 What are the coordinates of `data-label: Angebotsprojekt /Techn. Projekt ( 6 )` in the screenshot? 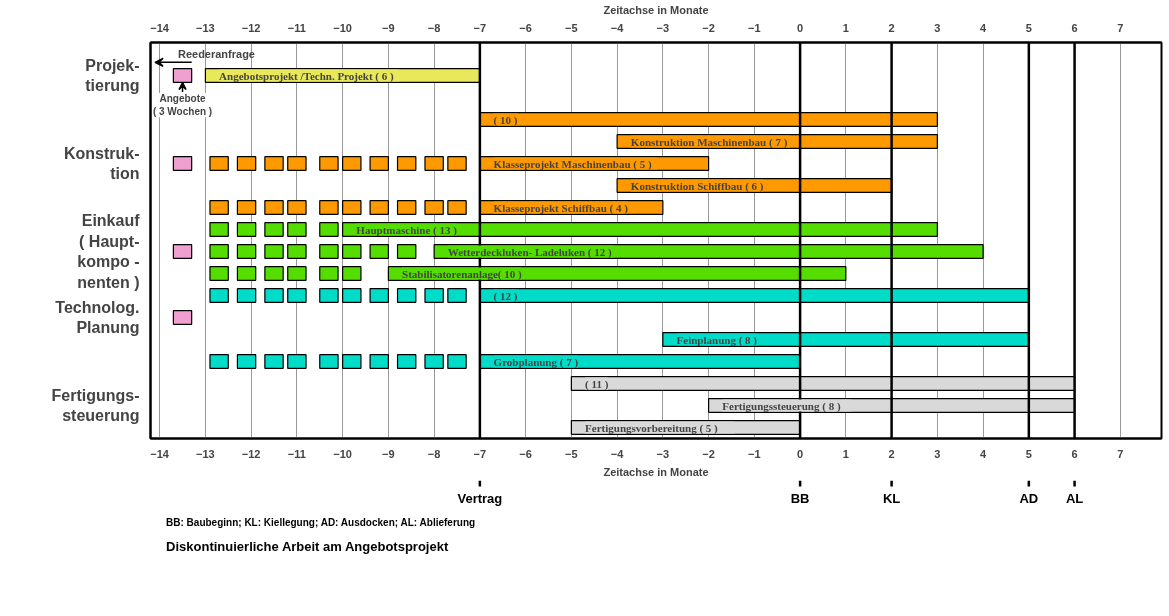 It's located at (307, 76).